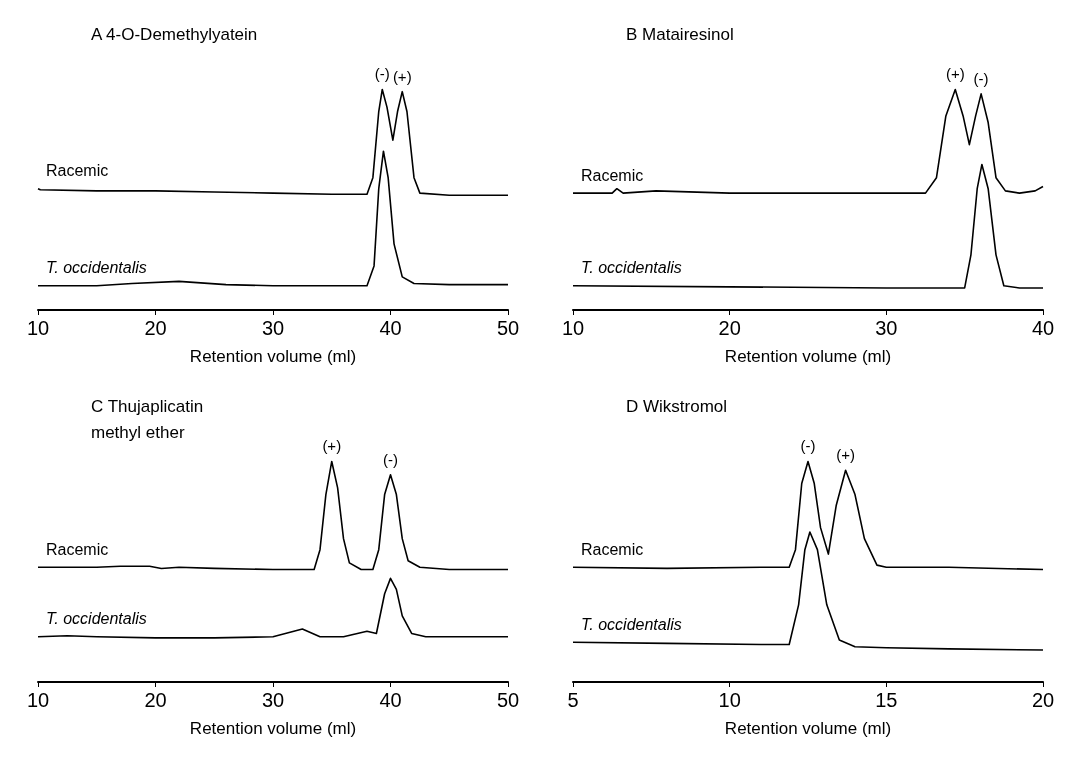  Describe the element at coordinates (147, 419) in the screenshot. I see `chart-title: C Thujaplicatin methyl ether` at that location.